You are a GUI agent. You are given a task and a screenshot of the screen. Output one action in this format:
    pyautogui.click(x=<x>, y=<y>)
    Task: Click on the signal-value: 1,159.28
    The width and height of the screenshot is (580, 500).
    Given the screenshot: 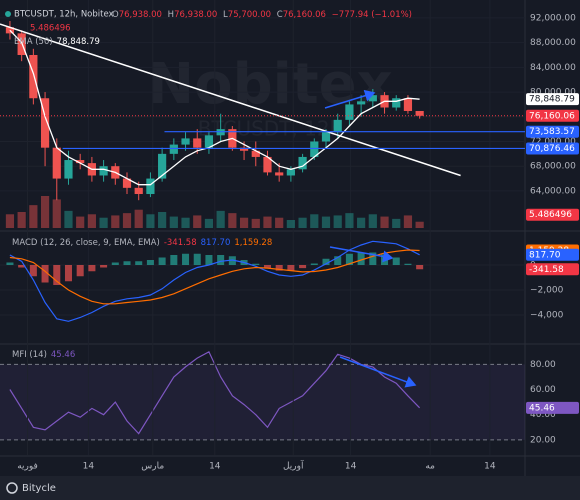 What is the action you would take?
    pyautogui.click(x=253, y=243)
    